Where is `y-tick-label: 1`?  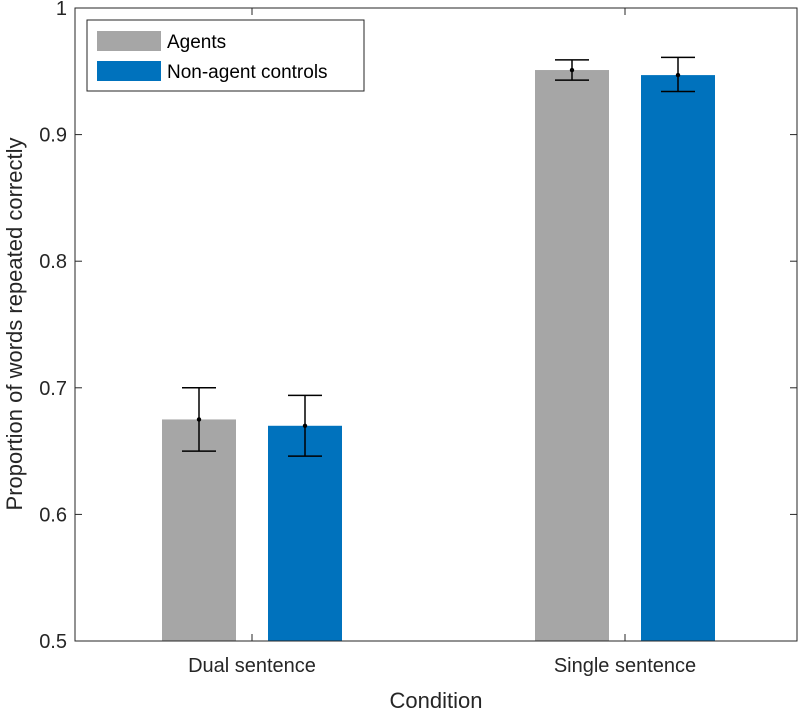 y-tick-label: 1 is located at coordinates (61, 10).